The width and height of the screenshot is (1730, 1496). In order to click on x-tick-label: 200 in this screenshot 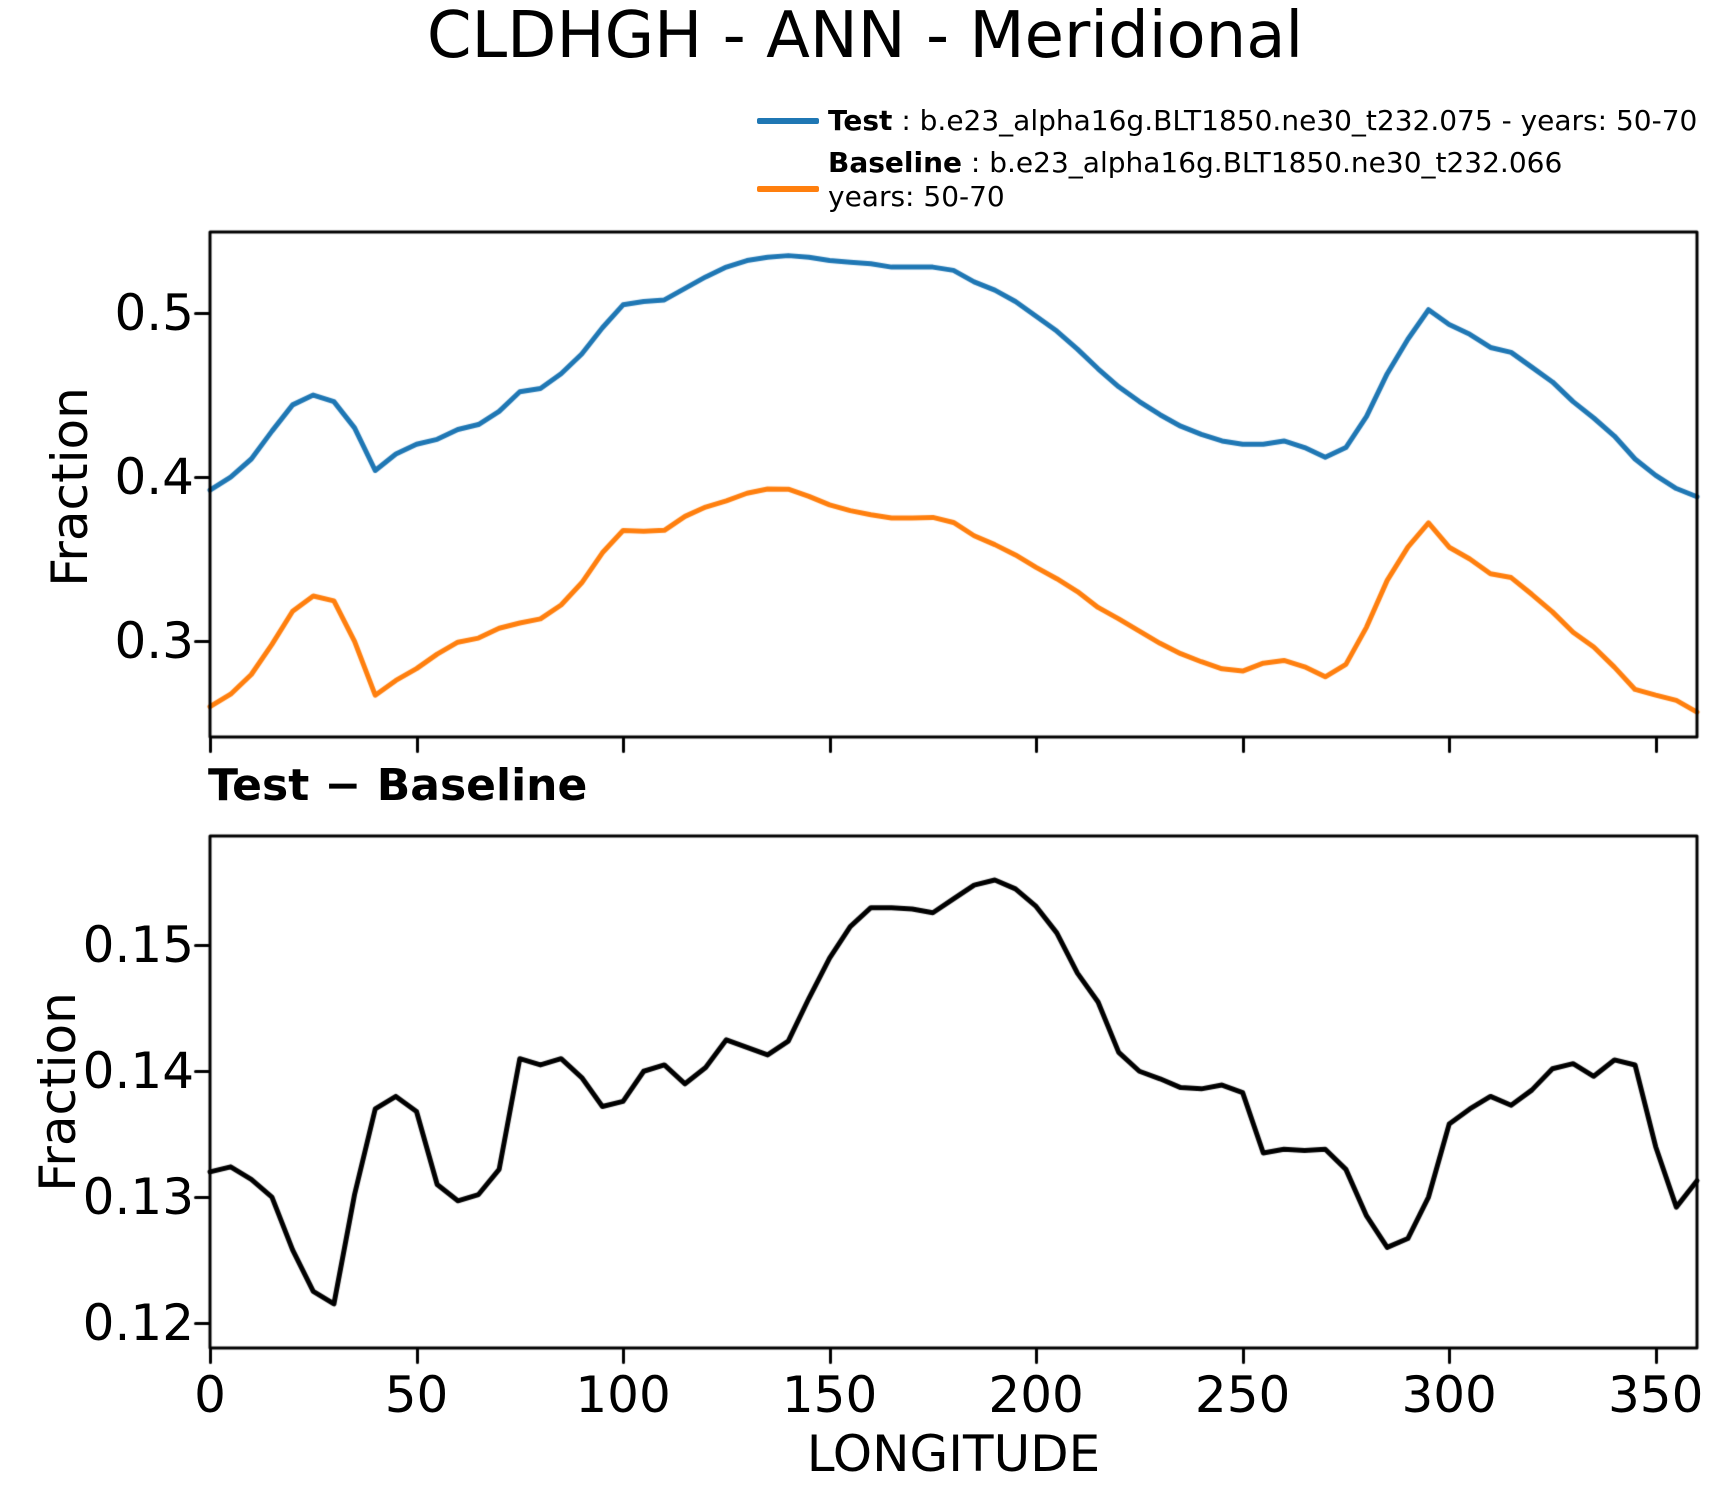, I will do `click(1036, 1395)`.